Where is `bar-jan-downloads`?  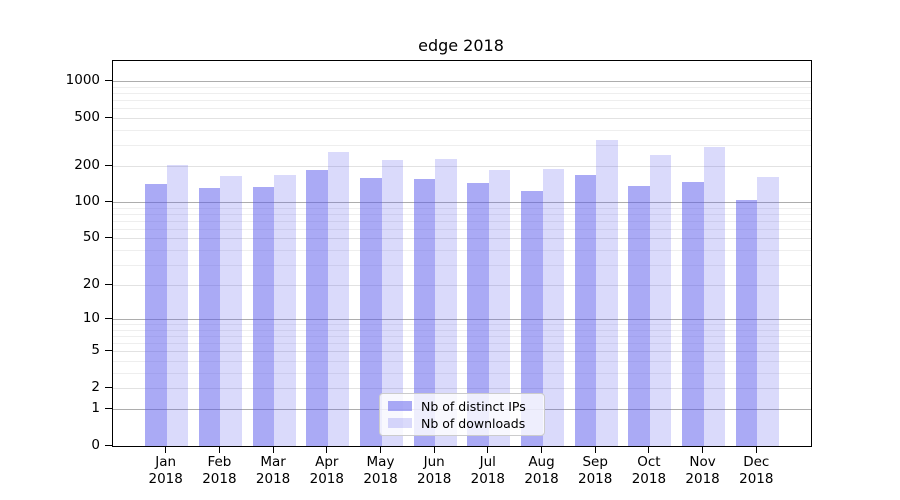 bar-jan-downloads is located at coordinates (177, 305).